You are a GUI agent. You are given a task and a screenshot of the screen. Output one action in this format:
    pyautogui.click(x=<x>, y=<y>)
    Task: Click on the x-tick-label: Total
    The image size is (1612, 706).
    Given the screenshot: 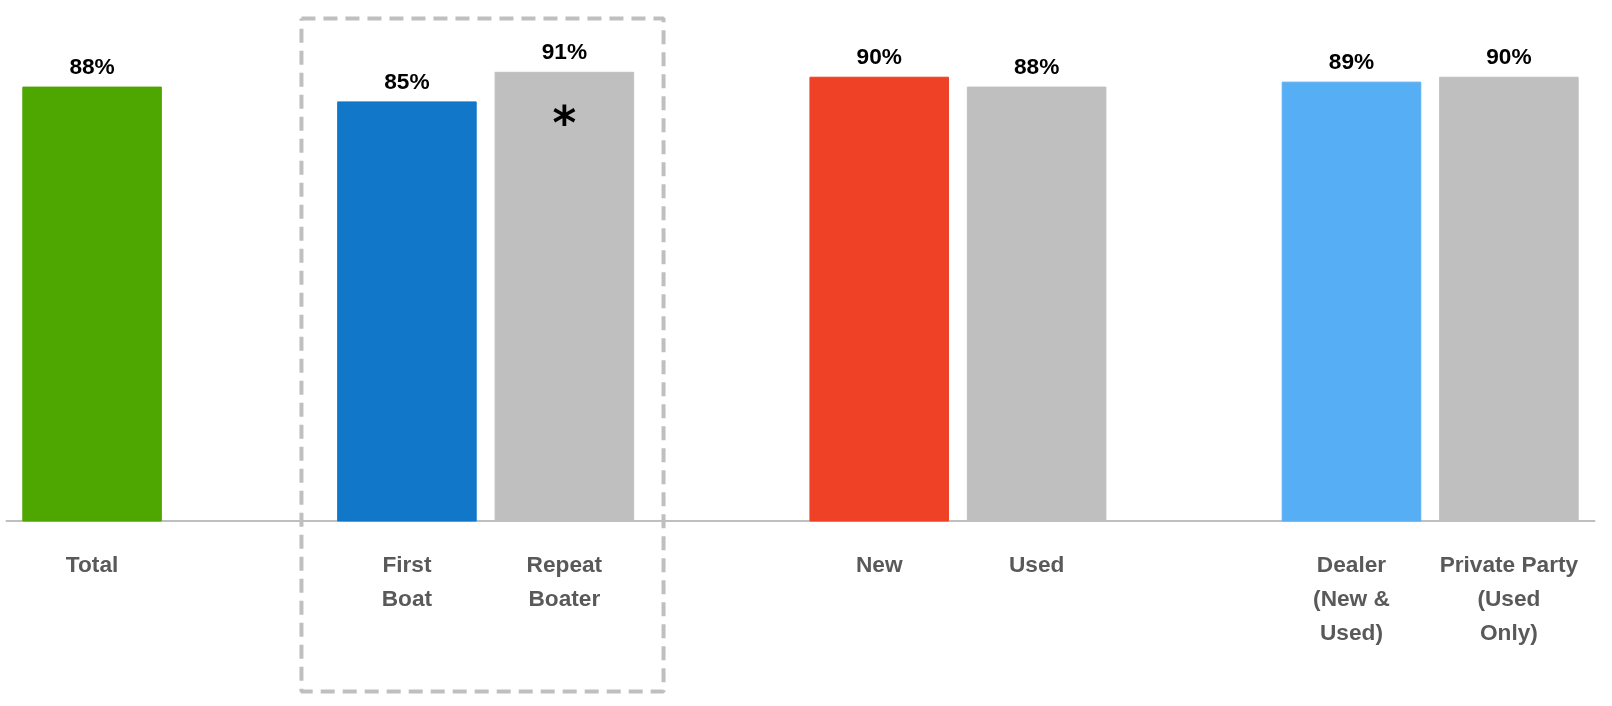 What is the action you would take?
    pyautogui.click(x=92, y=564)
    